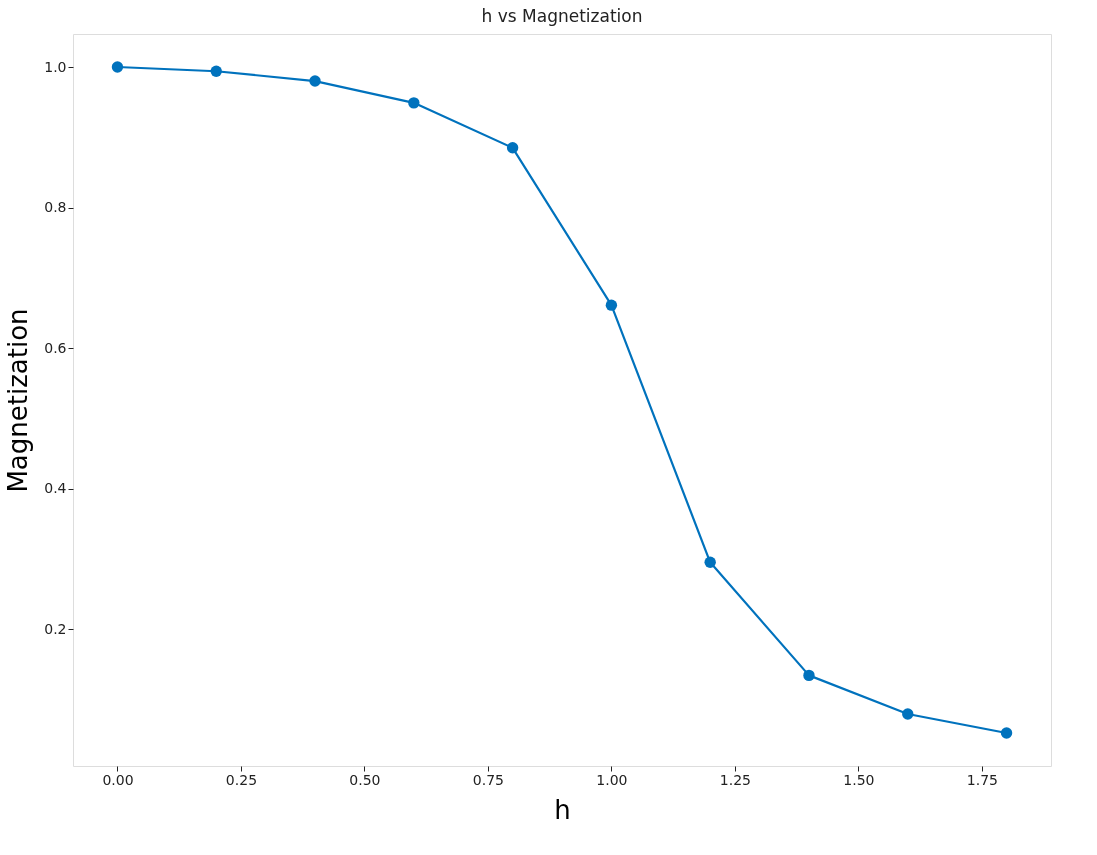 The height and width of the screenshot is (855, 1097). Describe the element at coordinates (118, 779) in the screenshot. I see `x-tick-label: 0.00` at that location.